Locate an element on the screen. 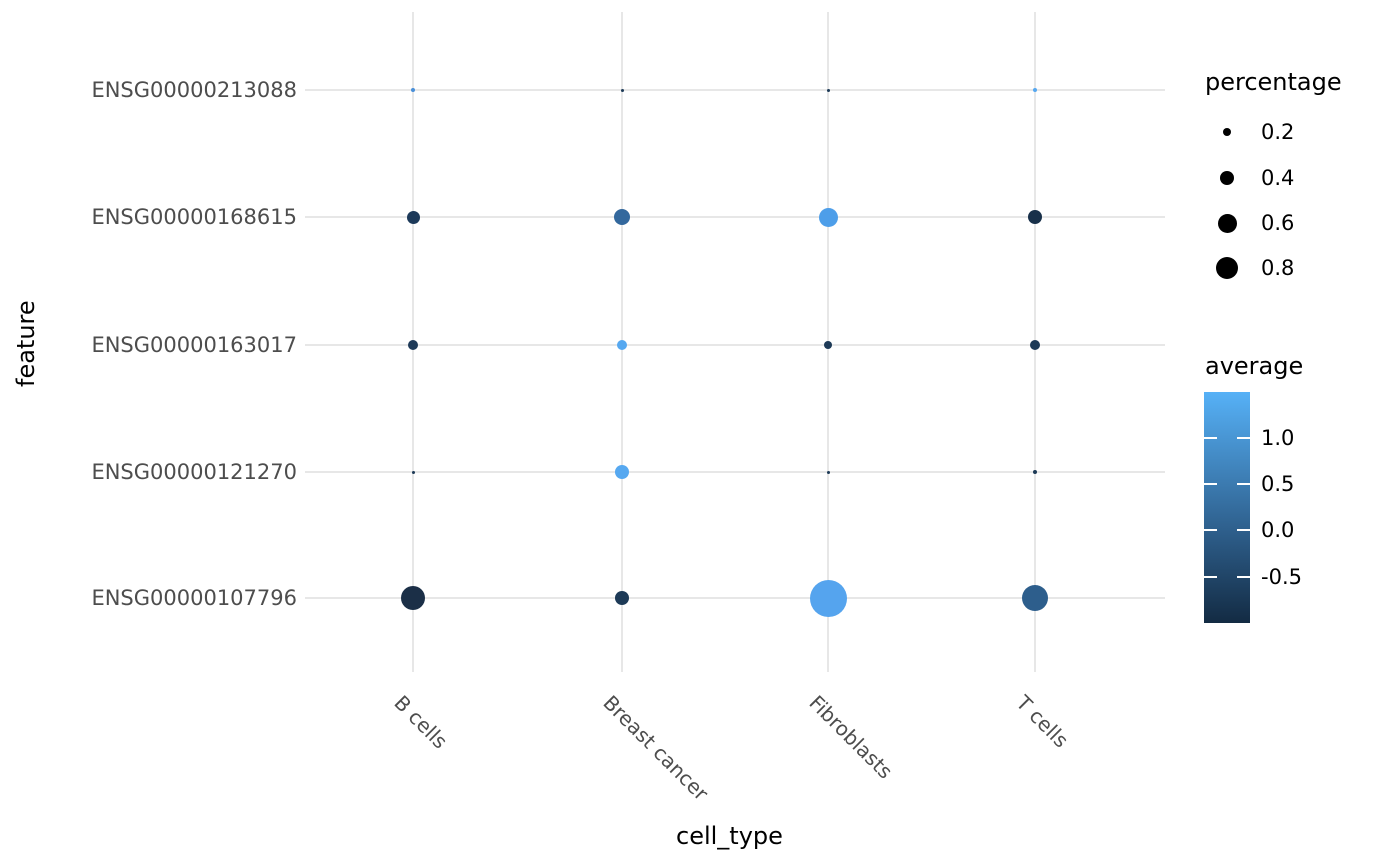 The height and width of the screenshot is (866, 1400). colorbar-tick-label: 0.5 is located at coordinates (1278, 484).